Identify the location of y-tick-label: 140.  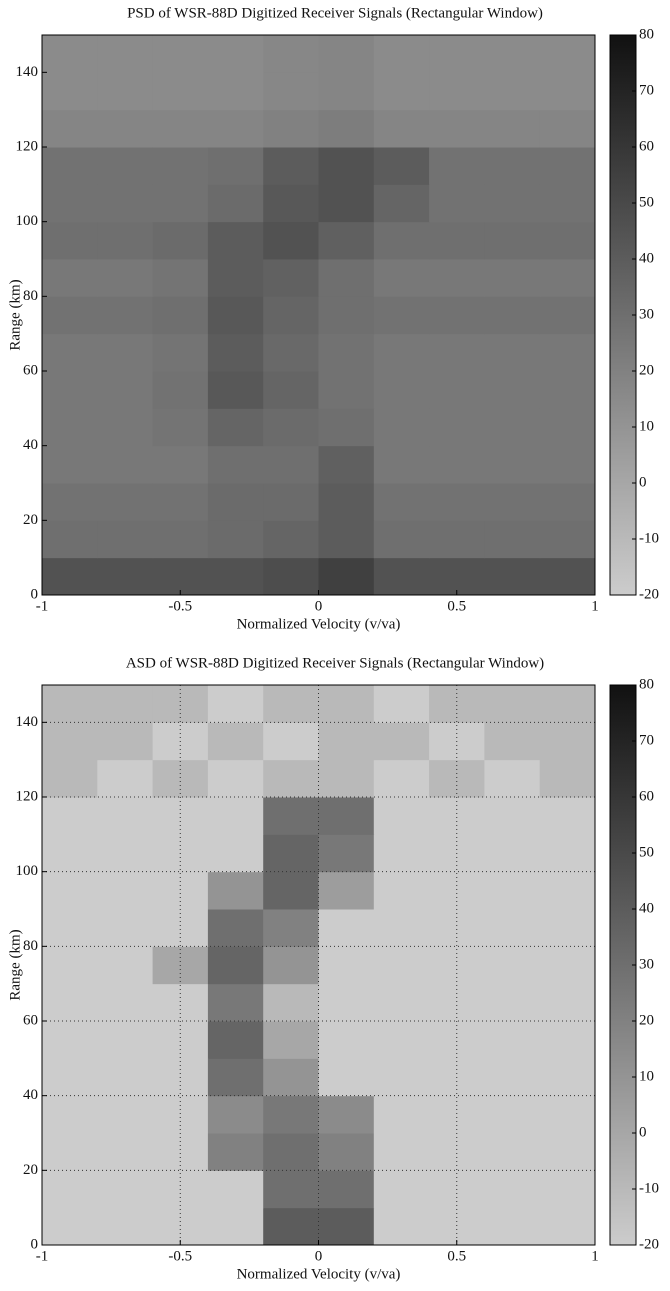
(27, 722).